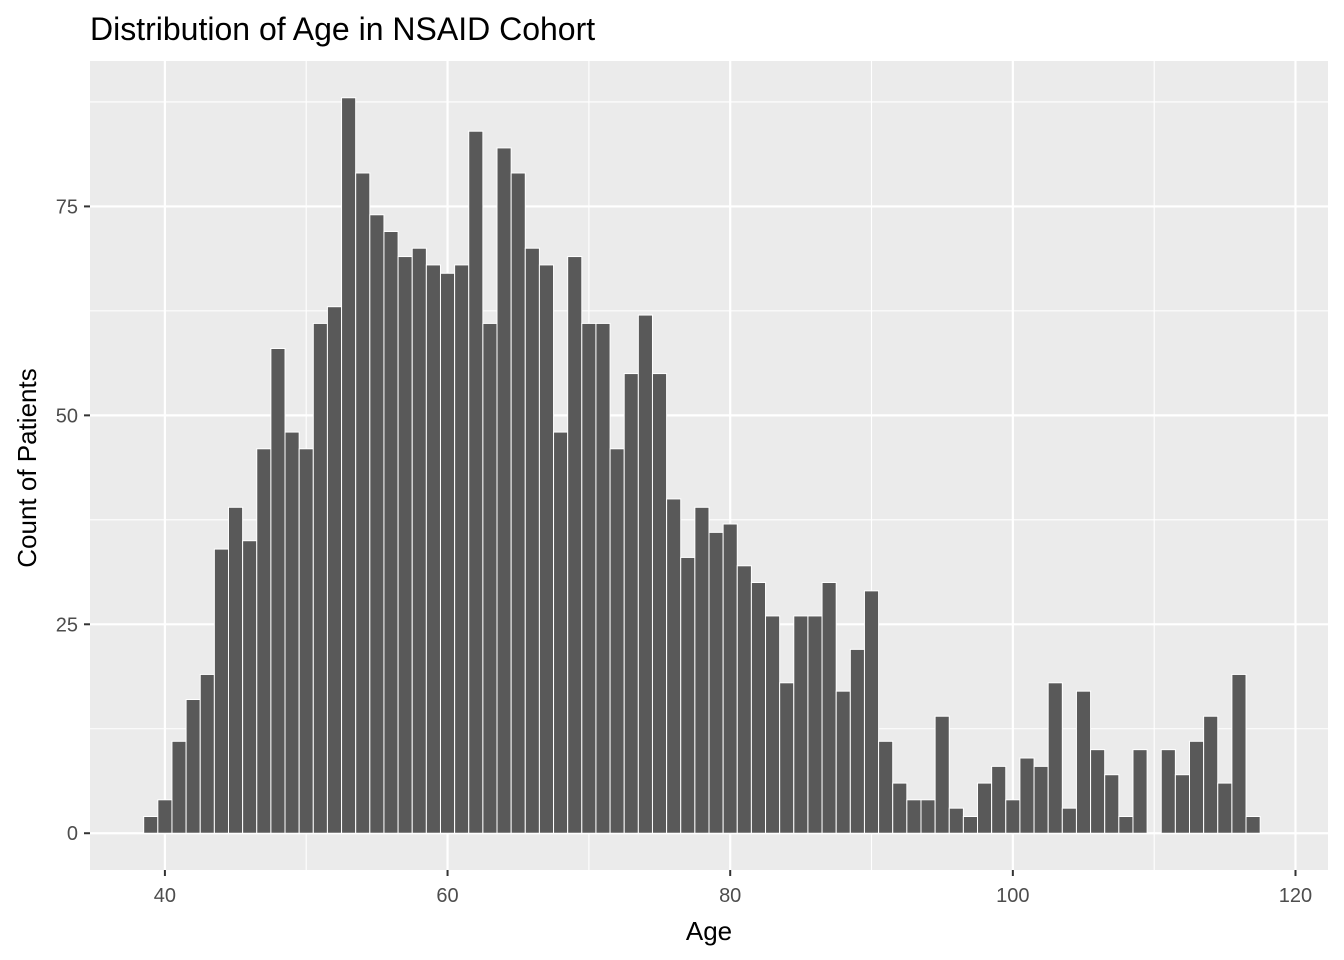 This screenshot has width=1344, height=960. I want to click on y-tick-label: 50, so click(67, 416).